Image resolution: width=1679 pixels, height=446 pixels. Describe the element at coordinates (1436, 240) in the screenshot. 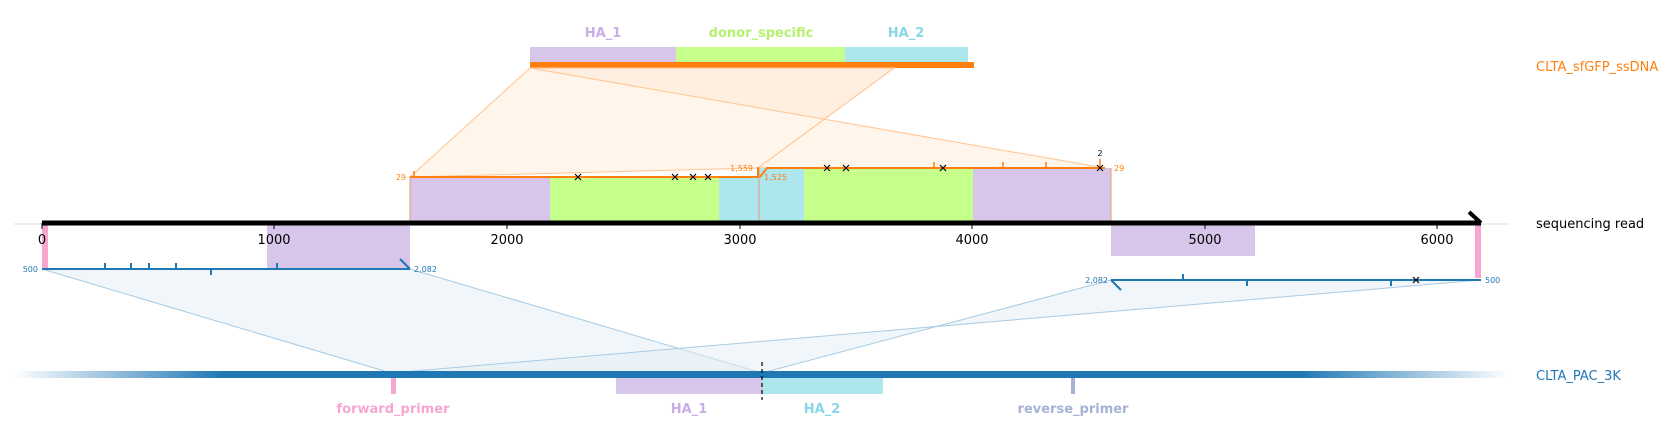

I see `read-tick-6000: 6000` at that location.